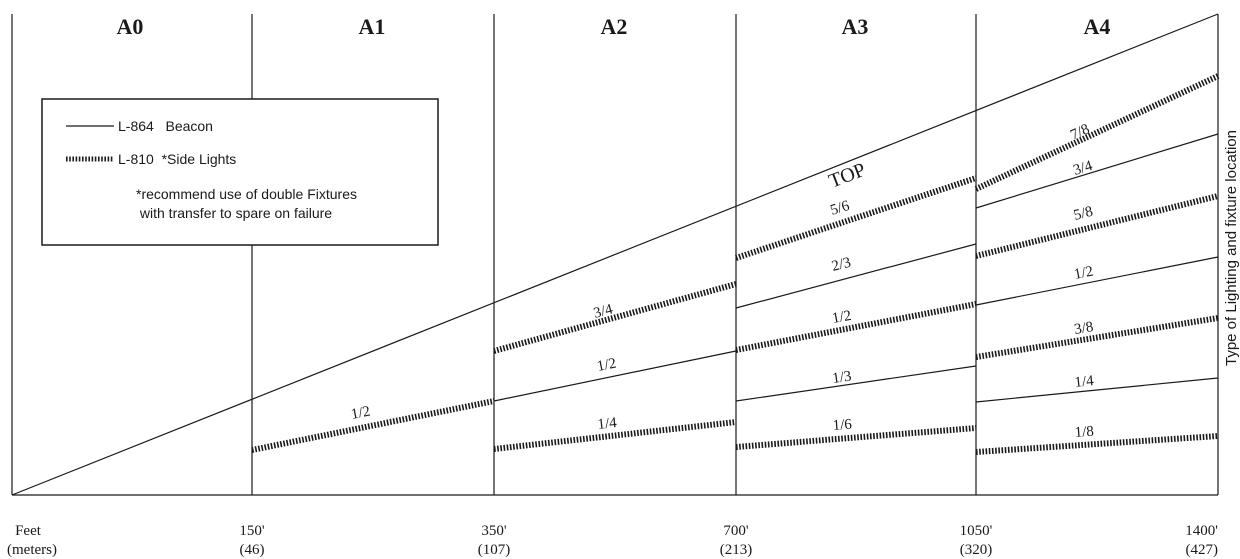 The width and height of the screenshot is (1240, 559). What do you see at coordinates (494, 531) in the screenshot?
I see `x-tick-feet-350: 350'` at bounding box center [494, 531].